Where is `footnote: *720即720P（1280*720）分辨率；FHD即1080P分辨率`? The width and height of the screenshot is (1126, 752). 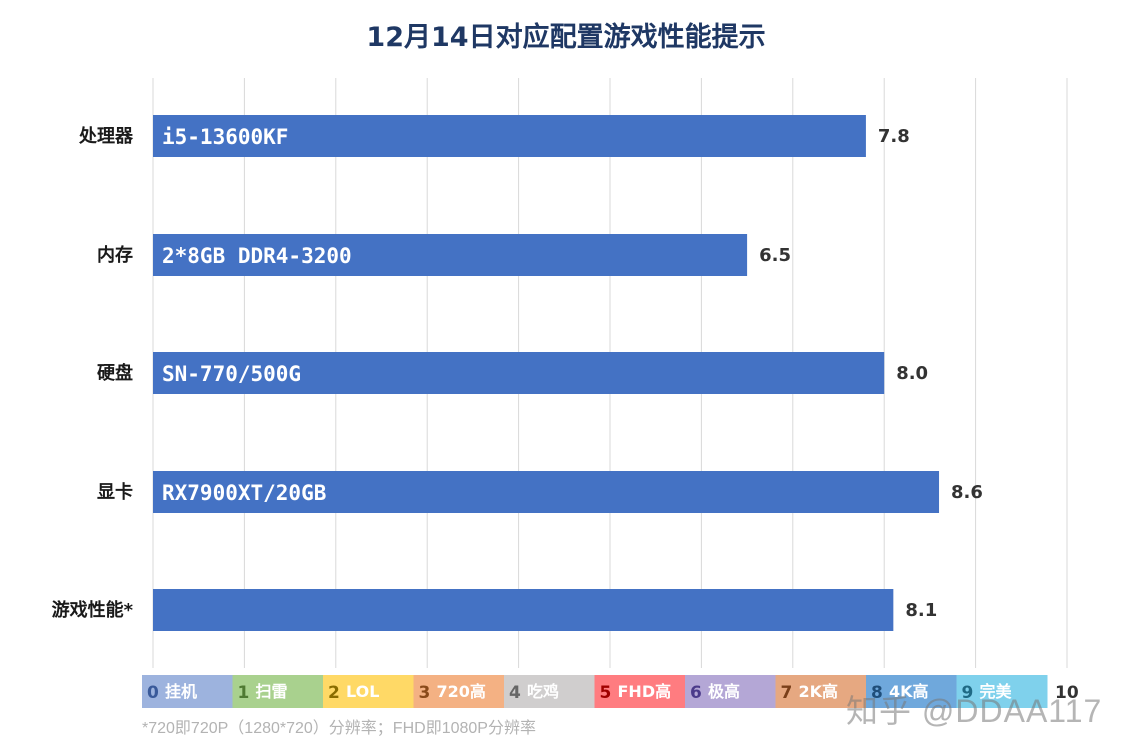 footnote: *720即720P（1280*720）分辨率；FHD即1080P分辨率 is located at coordinates (339, 728).